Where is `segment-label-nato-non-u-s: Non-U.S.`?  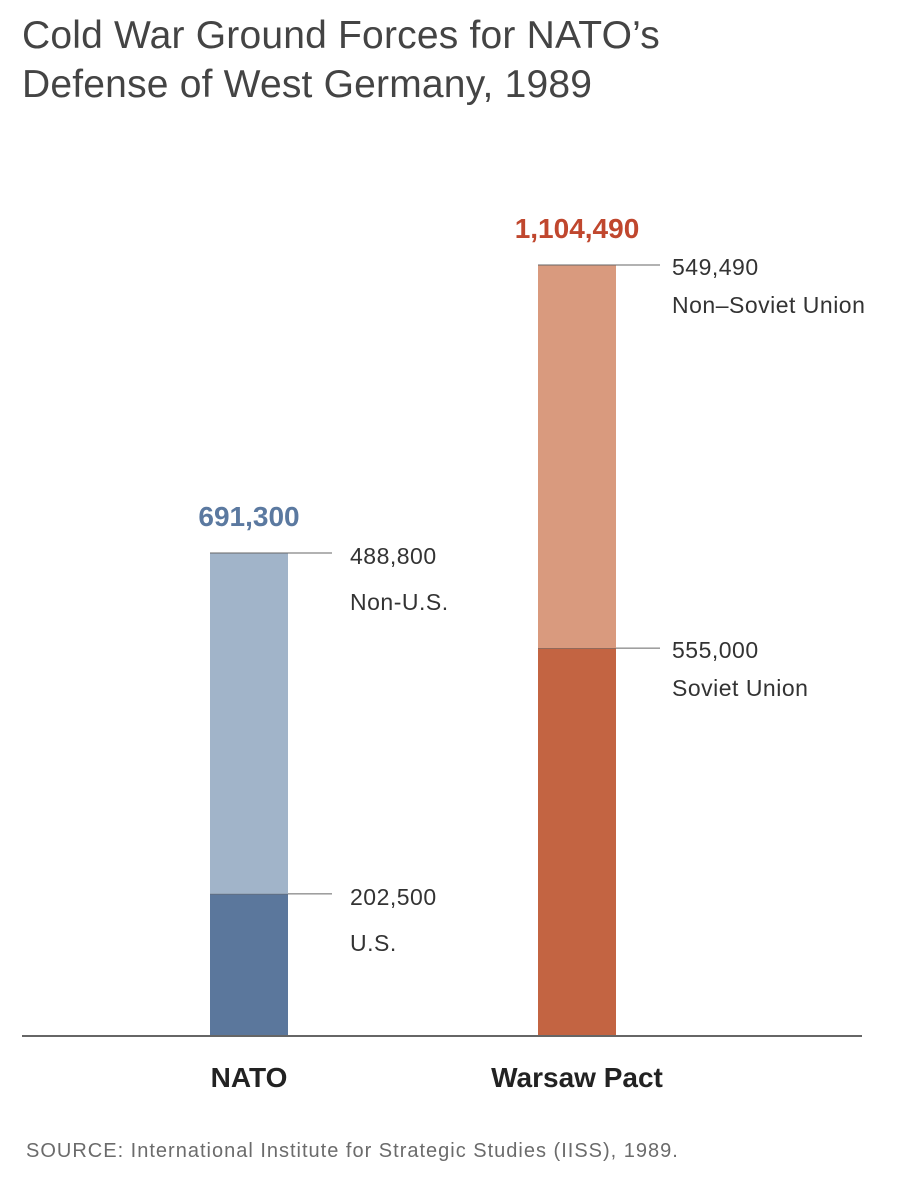
segment-label-nato-non-u-s: Non-U.S. is located at coordinates (399, 602).